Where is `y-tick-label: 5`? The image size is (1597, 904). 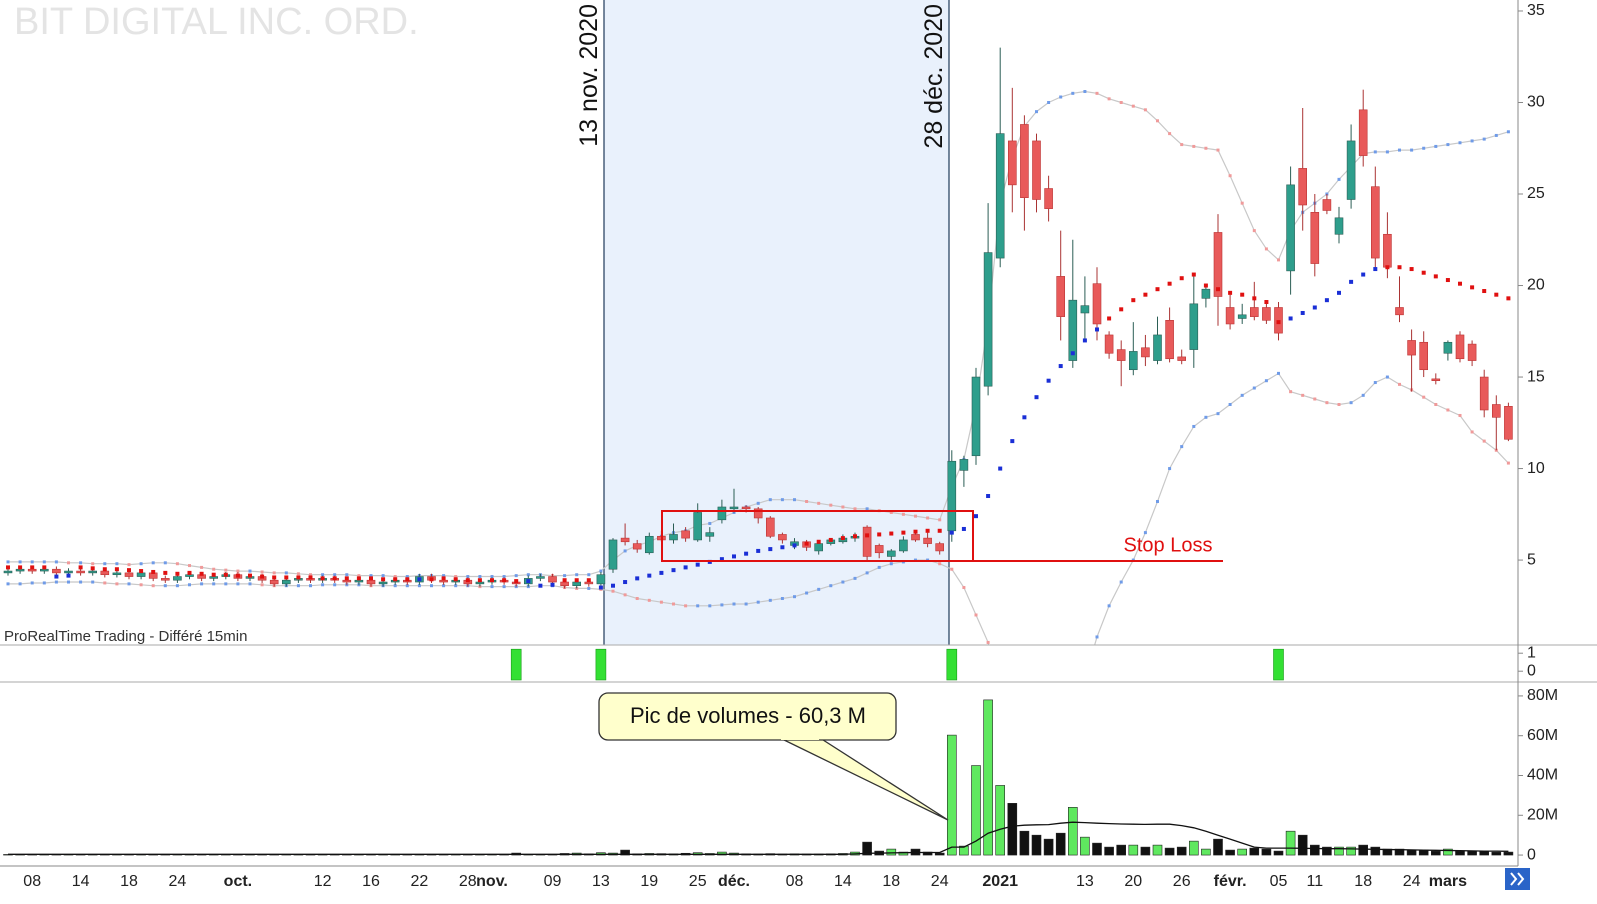
y-tick-label: 5 is located at coordinates (1531, 559).